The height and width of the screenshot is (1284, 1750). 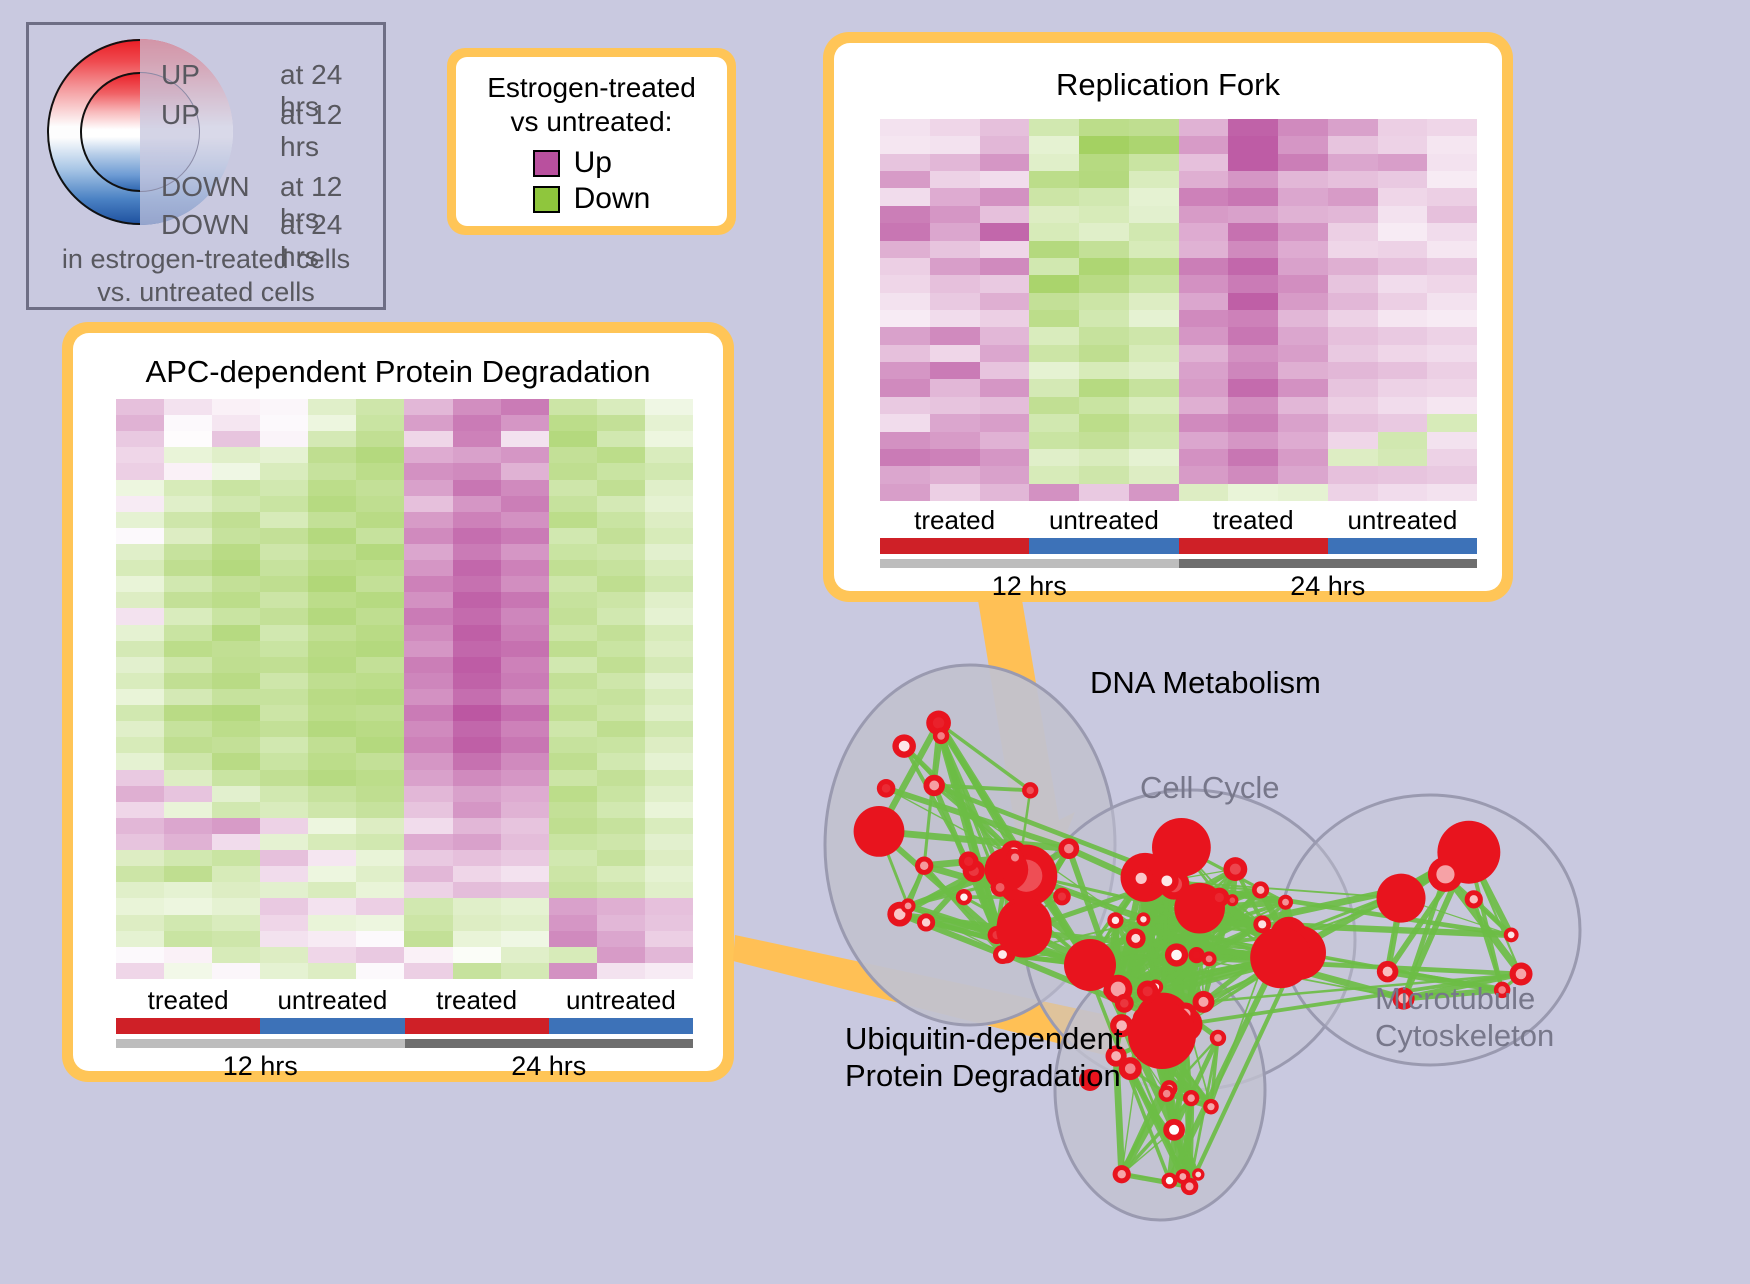 I want to click on cluster-label-microtubule-cytoskeleton: Microtubule Cytoskeleton, so click(x=1464, y=1017).